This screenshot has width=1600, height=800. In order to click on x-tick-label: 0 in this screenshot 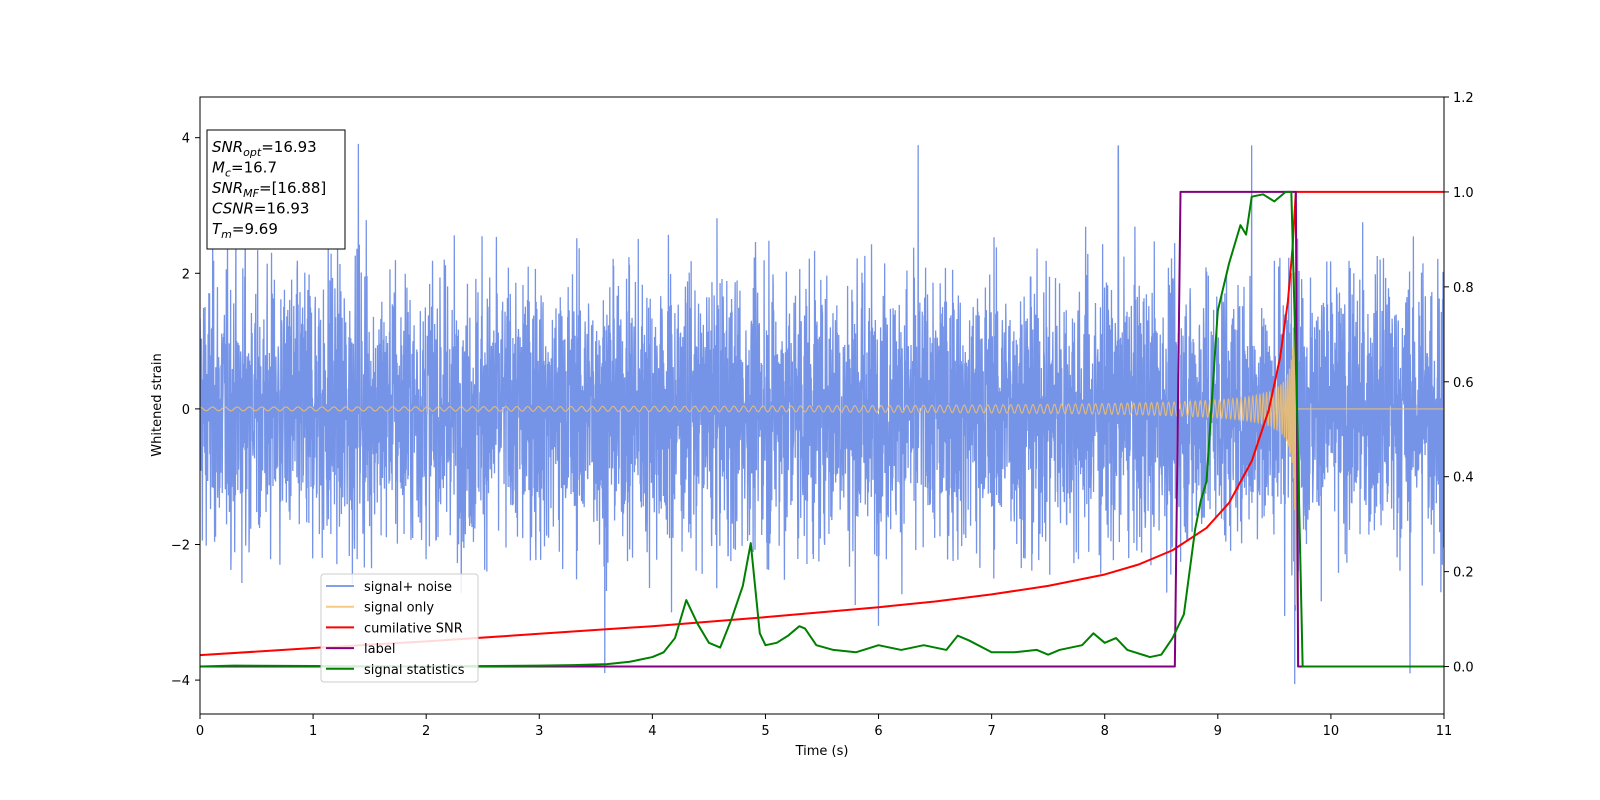, I will do `click(200, 731)`.